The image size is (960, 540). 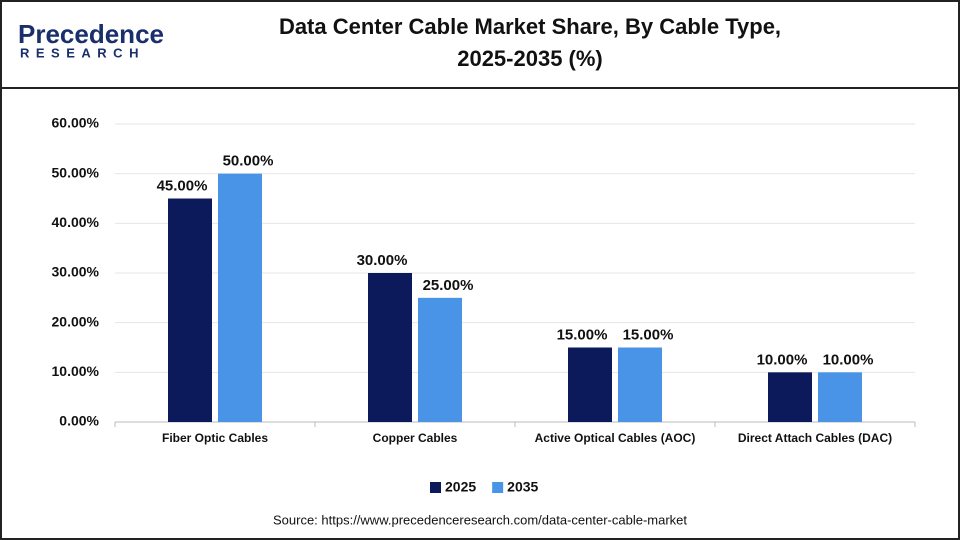 What do you see at coordinates (615, 438) in the screenshot?
I see `x-tick-label: Active Optical Cables (AOC)` at bounding box center [615, 438].